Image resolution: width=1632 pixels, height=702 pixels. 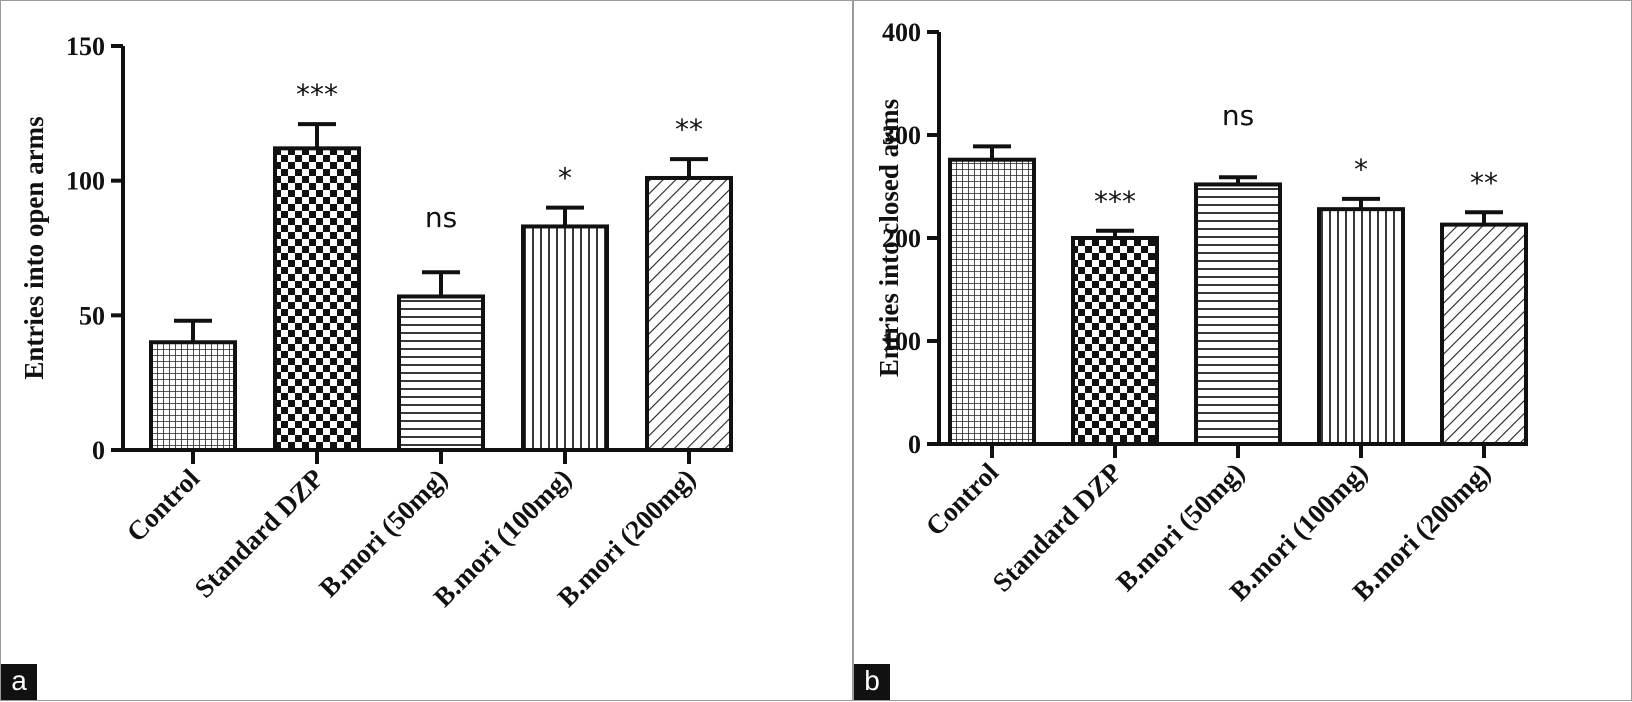 What do you see at coordinates (19, 682) in the screenshot?
I see `panel-label-a: a` at bounding box center [19, 682].